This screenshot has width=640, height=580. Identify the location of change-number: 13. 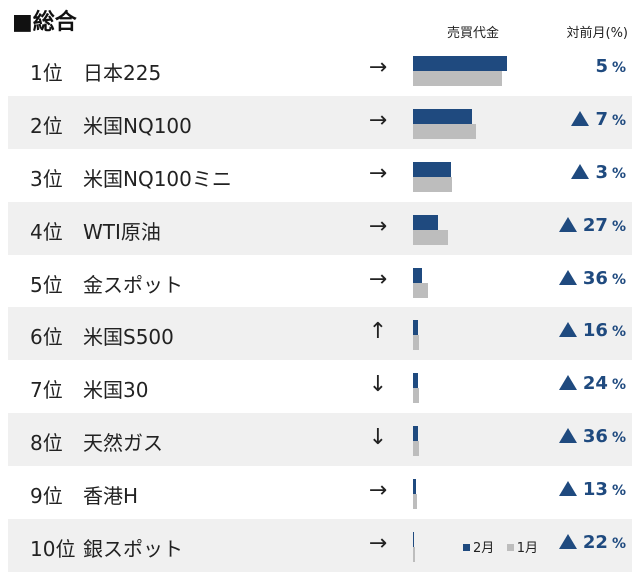
(595, 490).